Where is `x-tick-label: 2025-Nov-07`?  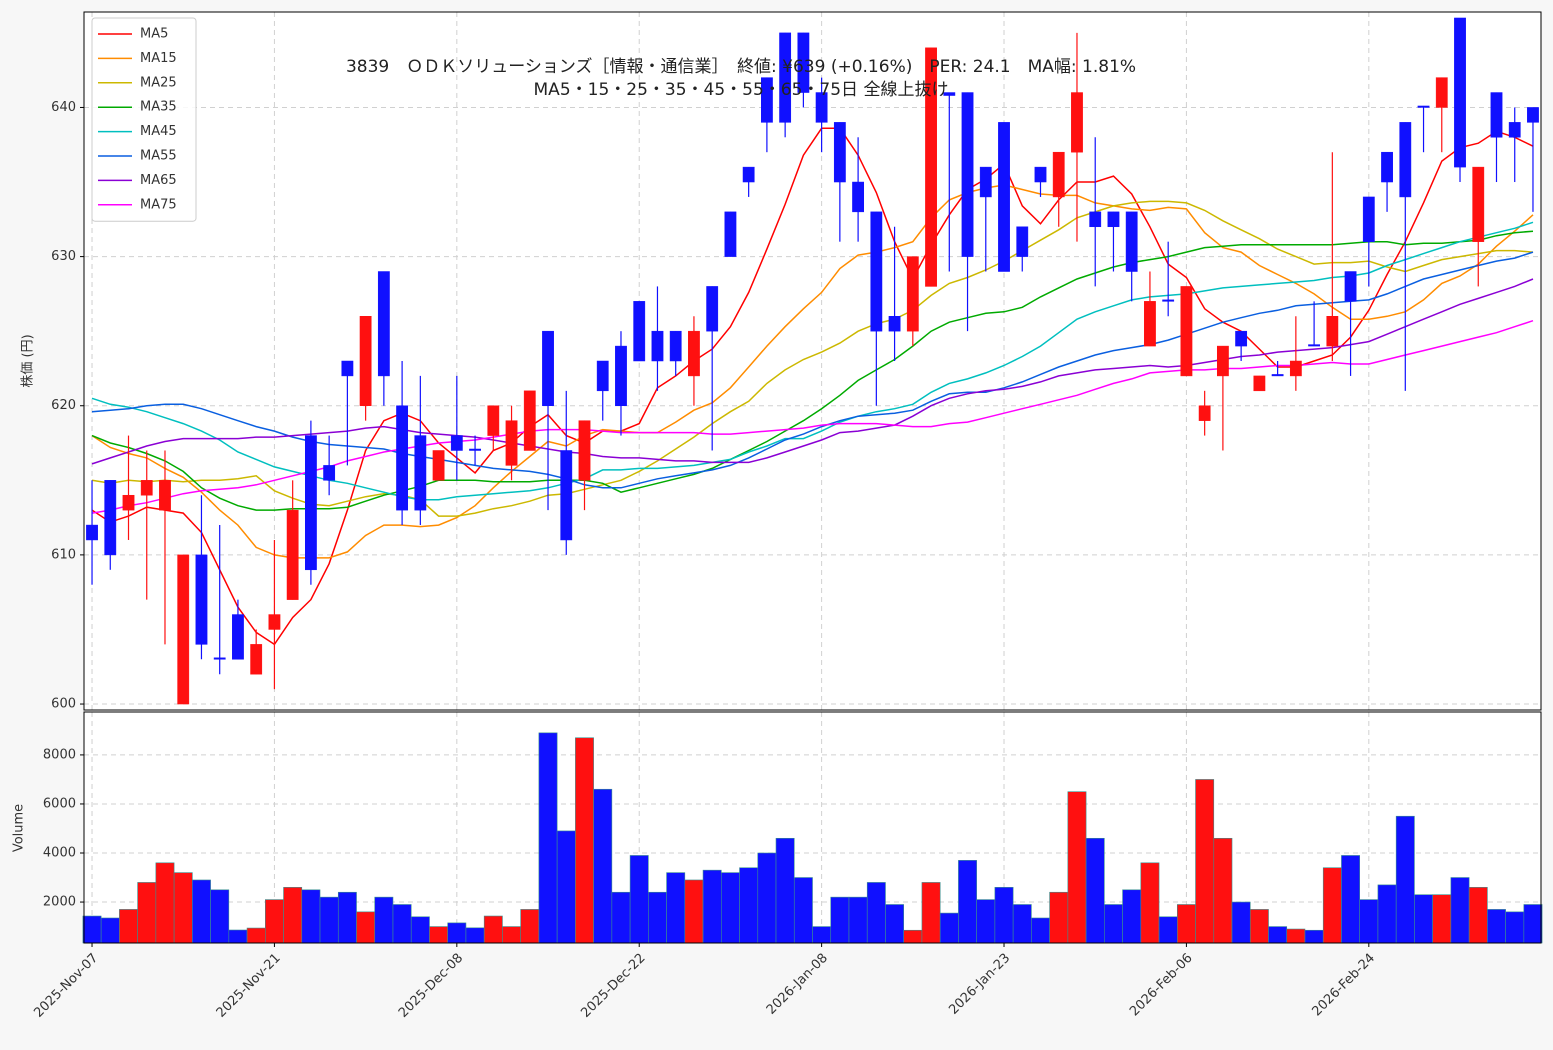 x-tick-label: 2025-Nov-07 is located at coordinates (66, 986).